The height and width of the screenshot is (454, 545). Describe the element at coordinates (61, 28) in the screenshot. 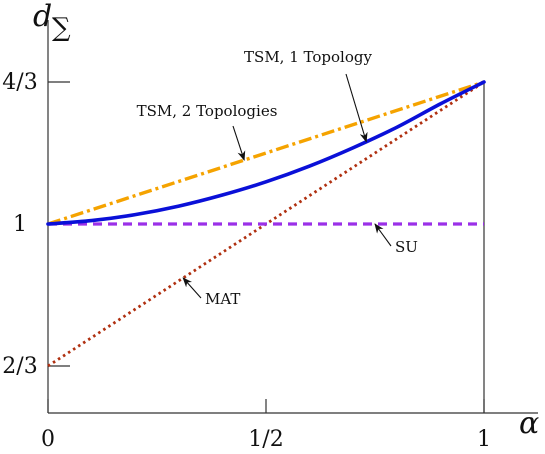

I see `y-axis-label-subscript: ∑` at that location.